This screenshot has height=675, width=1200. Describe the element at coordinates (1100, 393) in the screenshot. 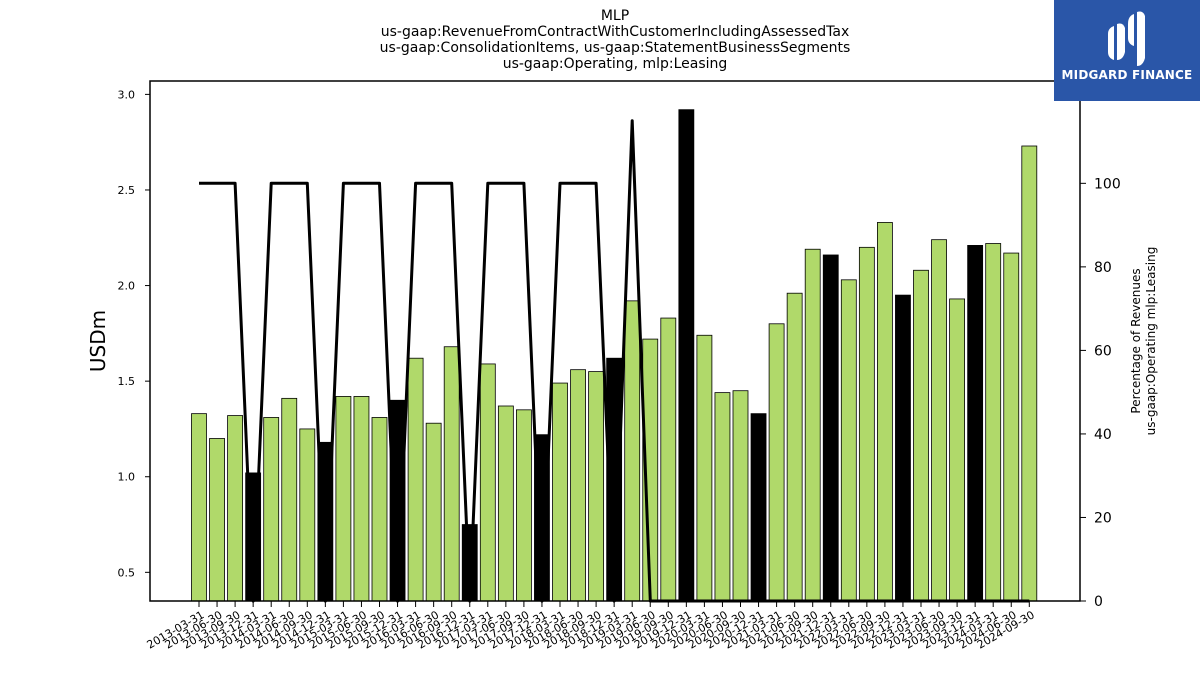

I see `y2-axis: 0 20 40 60 80 100` at that location.